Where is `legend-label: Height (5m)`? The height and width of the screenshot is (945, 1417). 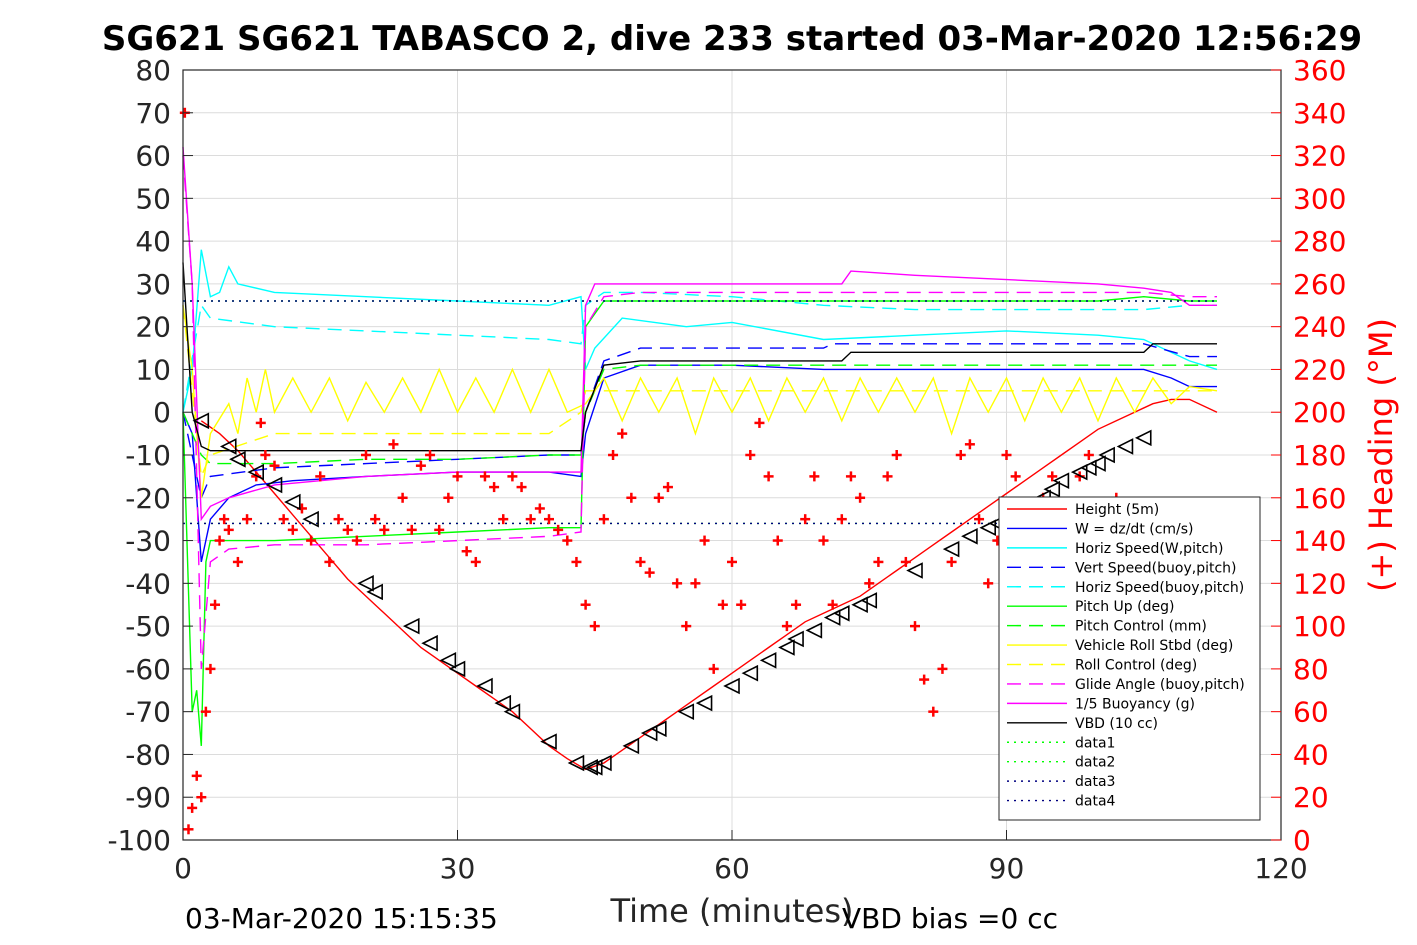 legend-label: Height (5m) is located at coordinates (1117, 510).